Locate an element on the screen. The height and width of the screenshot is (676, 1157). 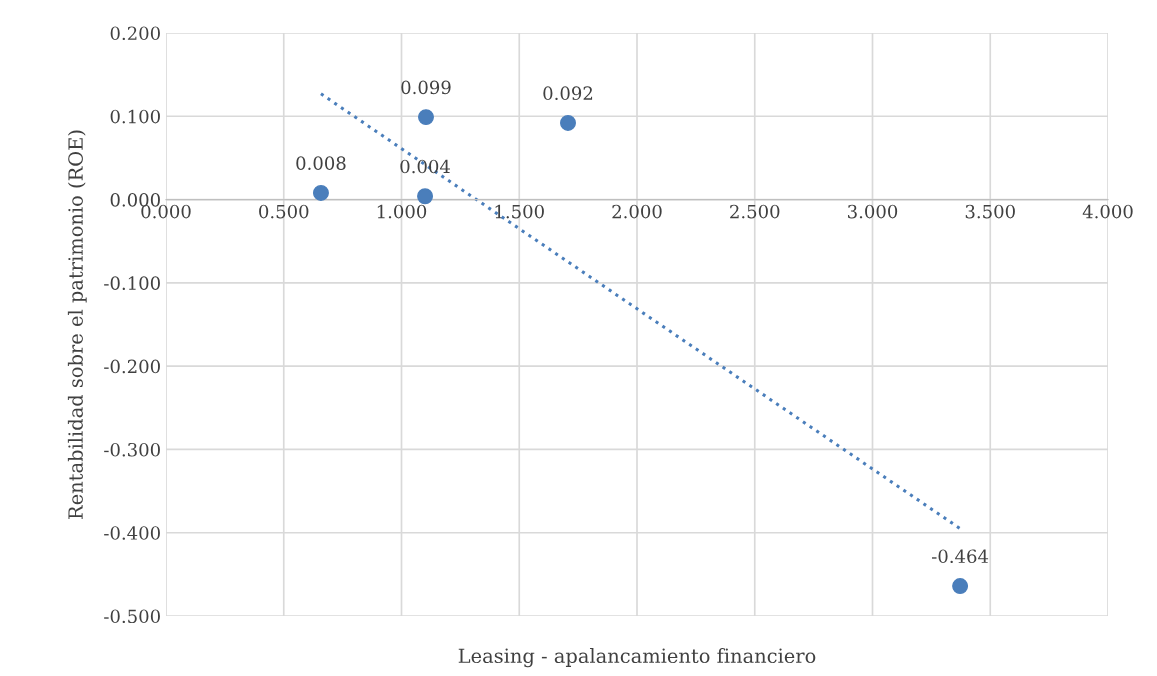
data-label: 0.008 is located at coordinates (321, 163).